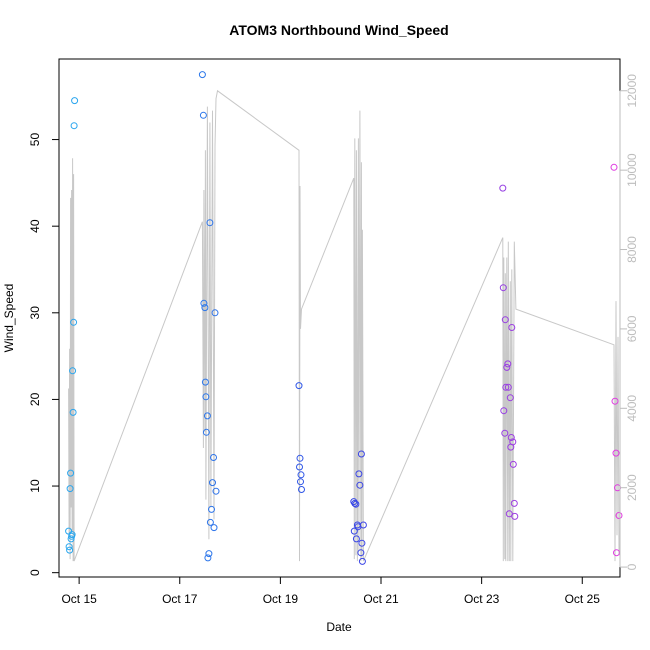 The height and width of the screenshot is (650, 650). I want to click on x-tick-label: Oct 15, so click(79, 599).